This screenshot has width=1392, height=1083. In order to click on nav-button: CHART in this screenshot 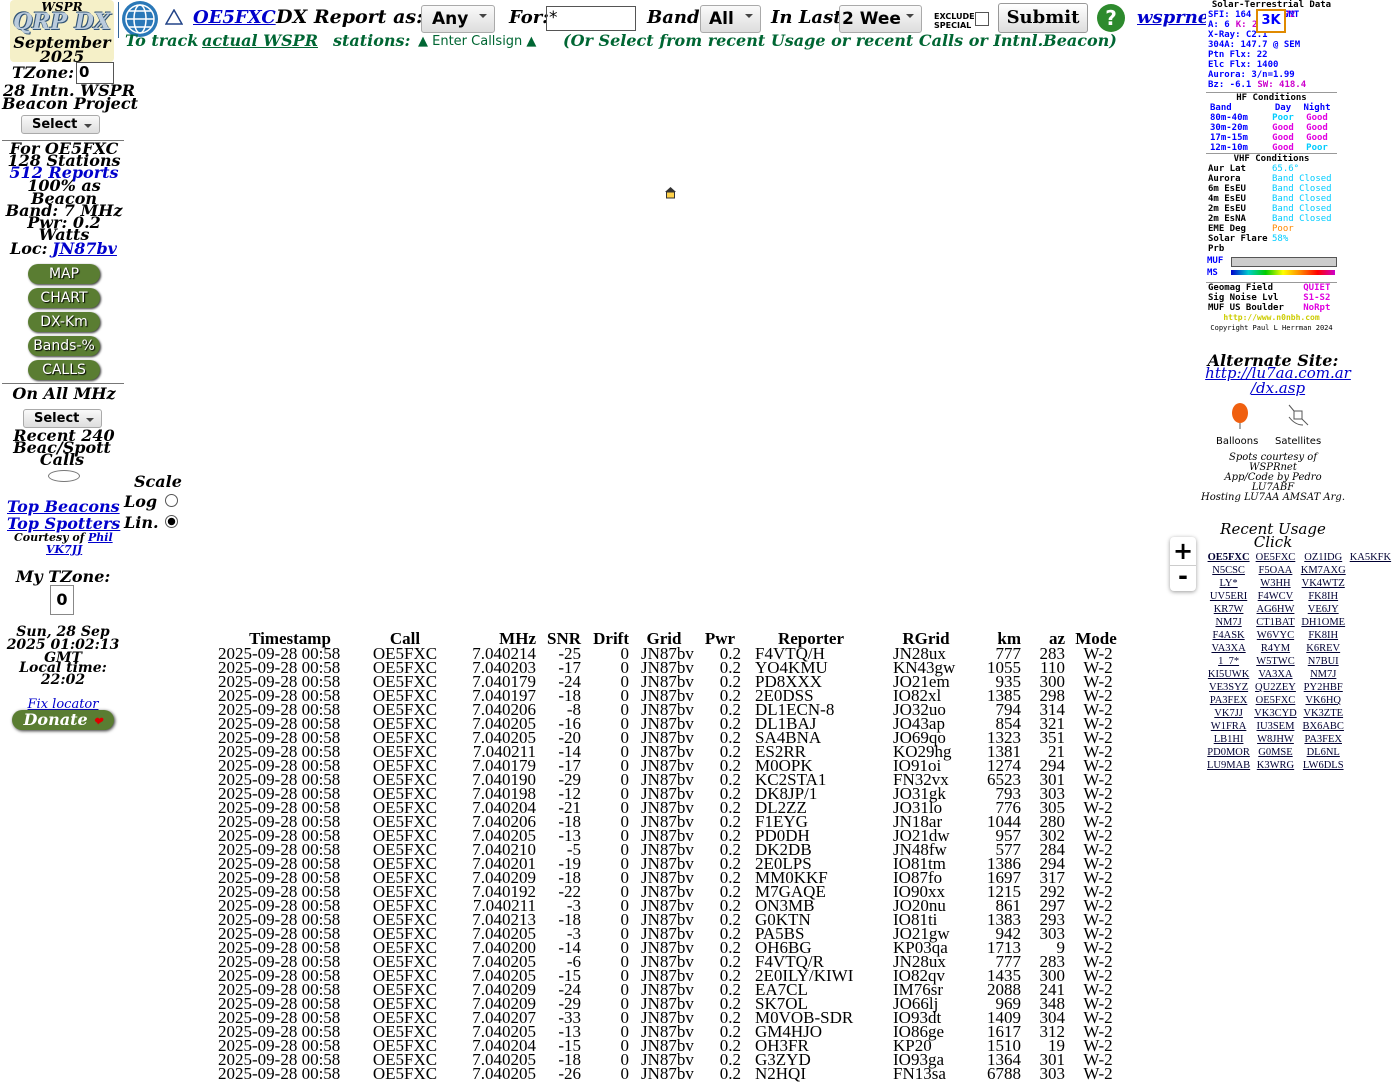, I will do `click(64, 298)`.